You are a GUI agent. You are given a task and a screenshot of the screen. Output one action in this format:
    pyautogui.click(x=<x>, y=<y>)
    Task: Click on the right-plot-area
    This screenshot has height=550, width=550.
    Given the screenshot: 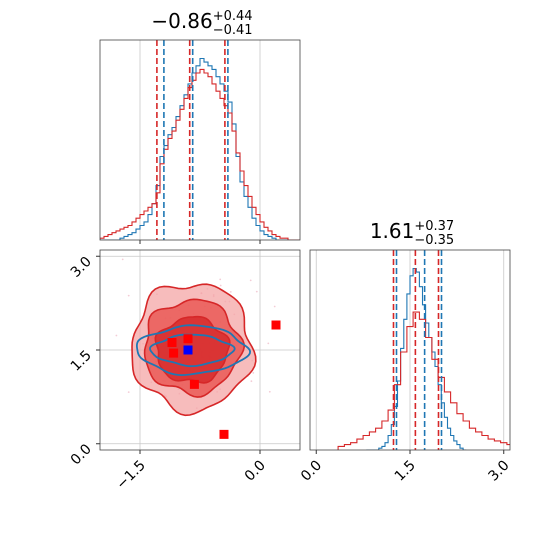 What is the action you would take?
    pyautogui.click(x=412, y=350)
    